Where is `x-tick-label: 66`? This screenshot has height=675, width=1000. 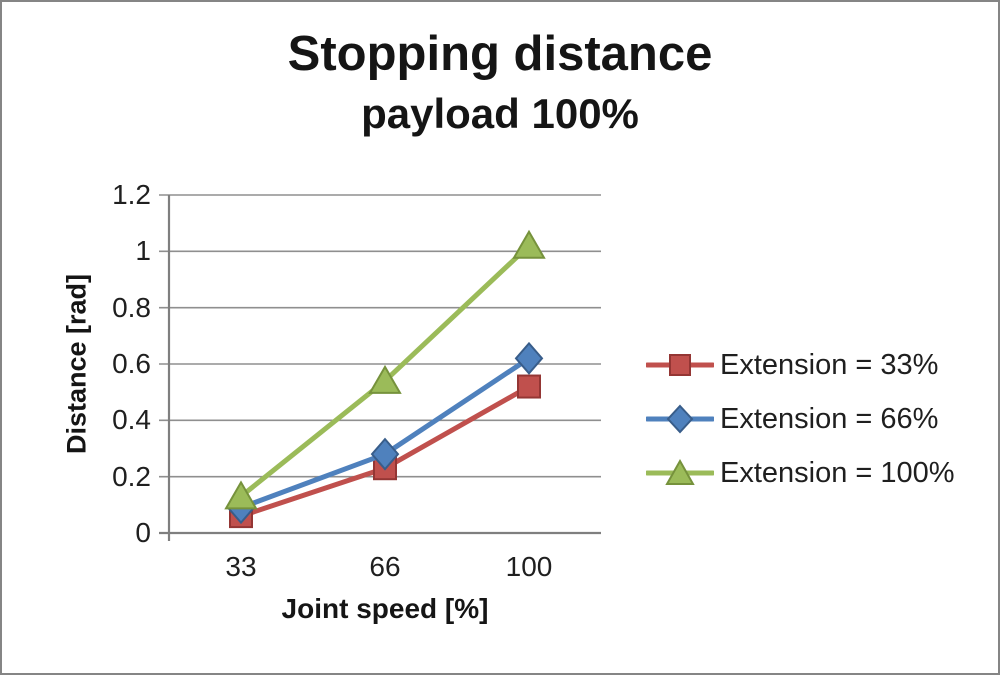 x-tick-label: 66 is located at coordinates (385, 566).